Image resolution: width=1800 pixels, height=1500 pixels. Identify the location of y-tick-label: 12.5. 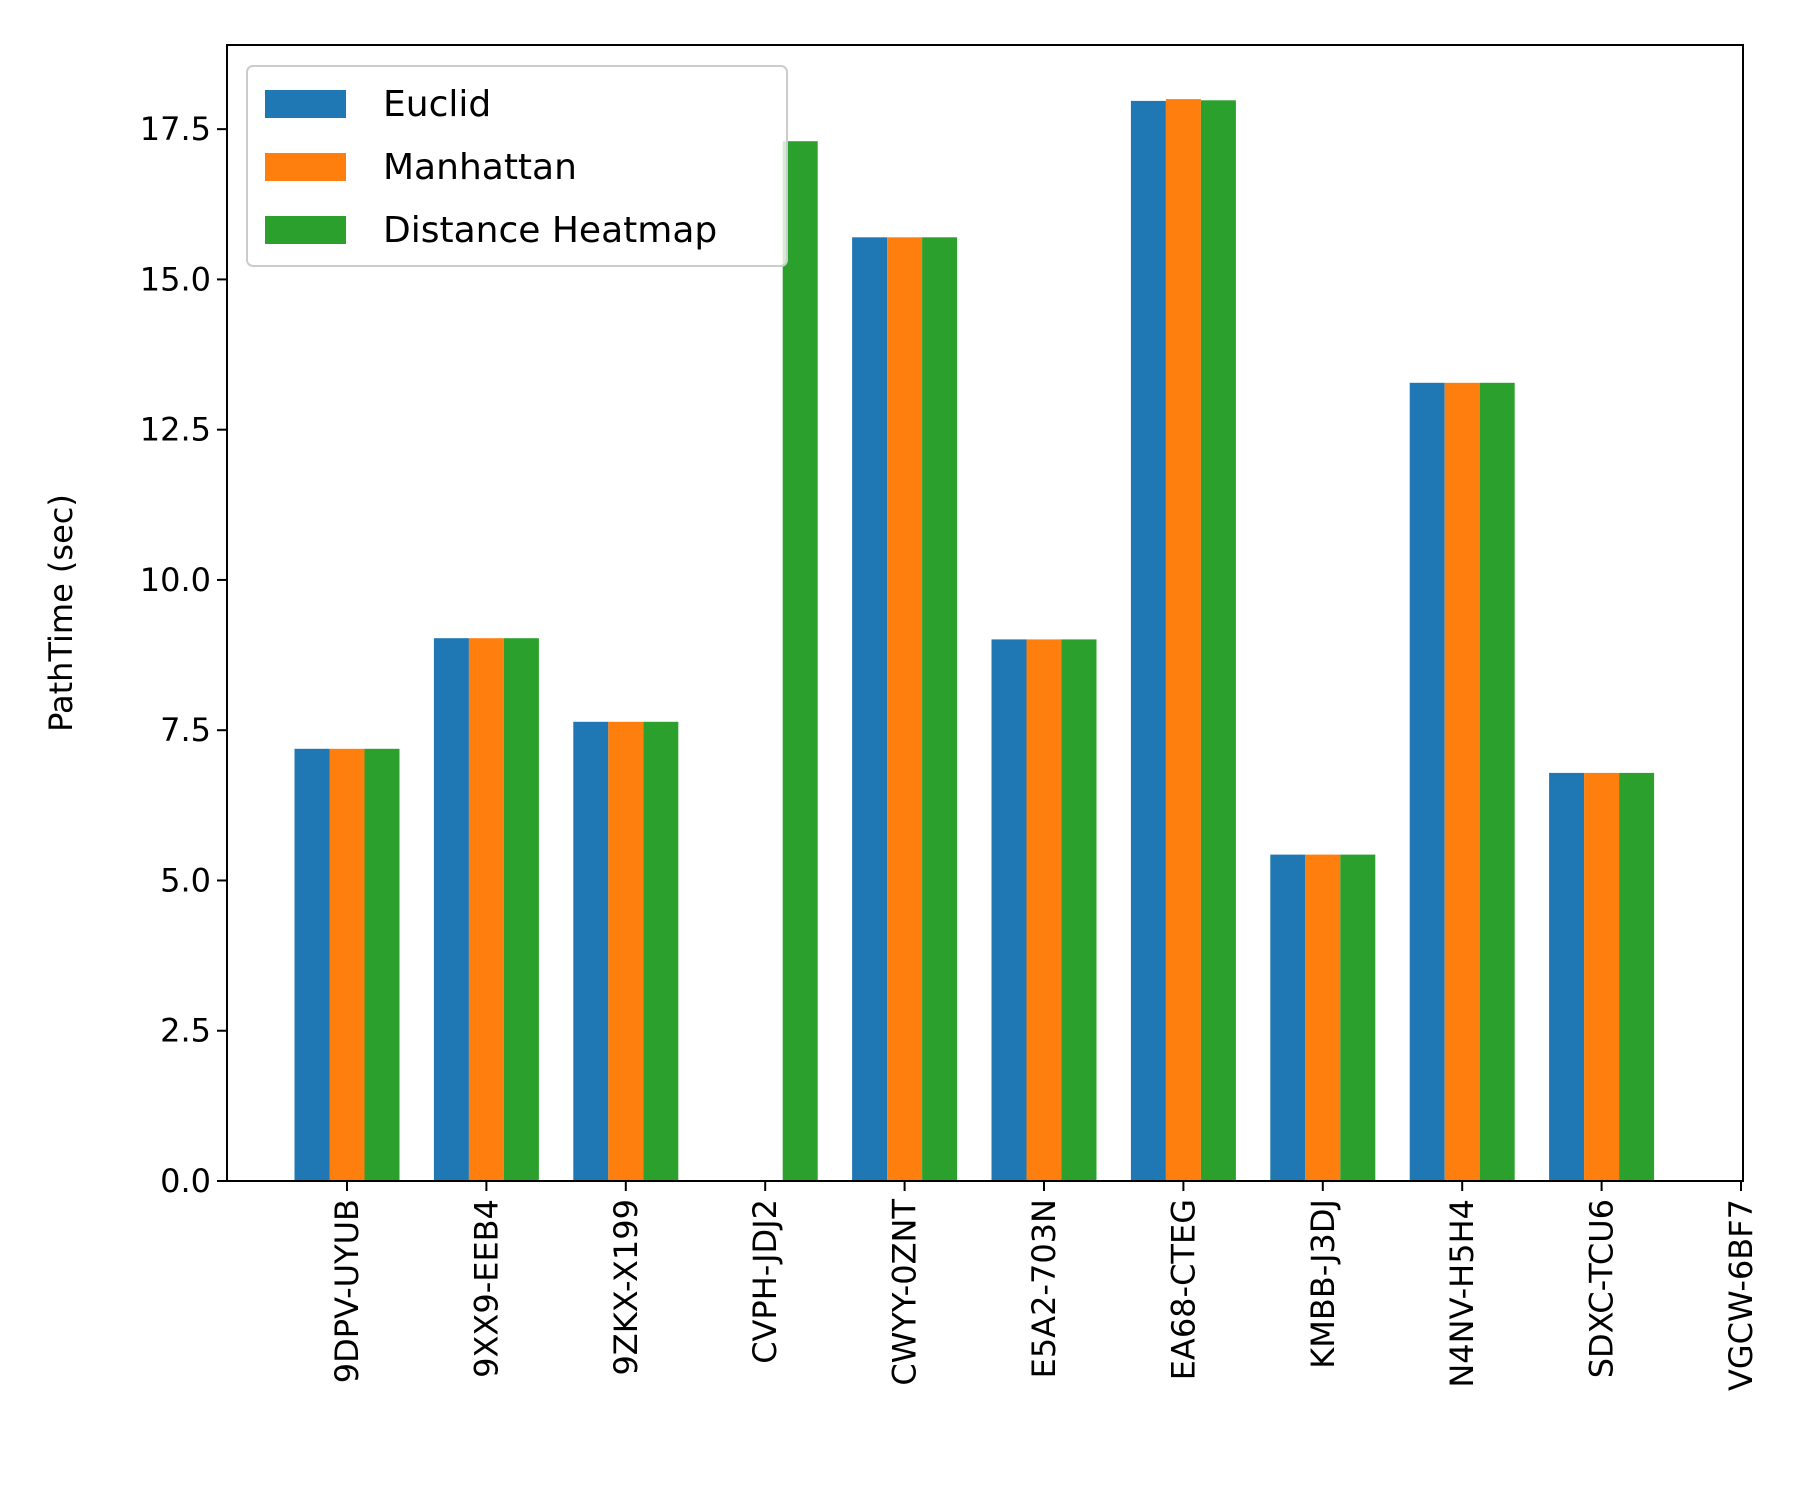
(175, 430).